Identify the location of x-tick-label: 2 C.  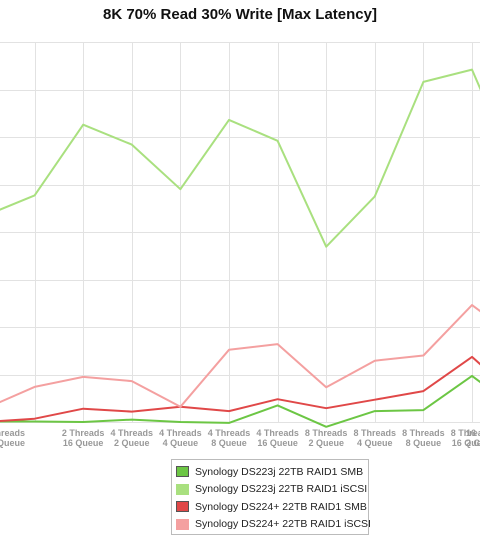
(473, 443).